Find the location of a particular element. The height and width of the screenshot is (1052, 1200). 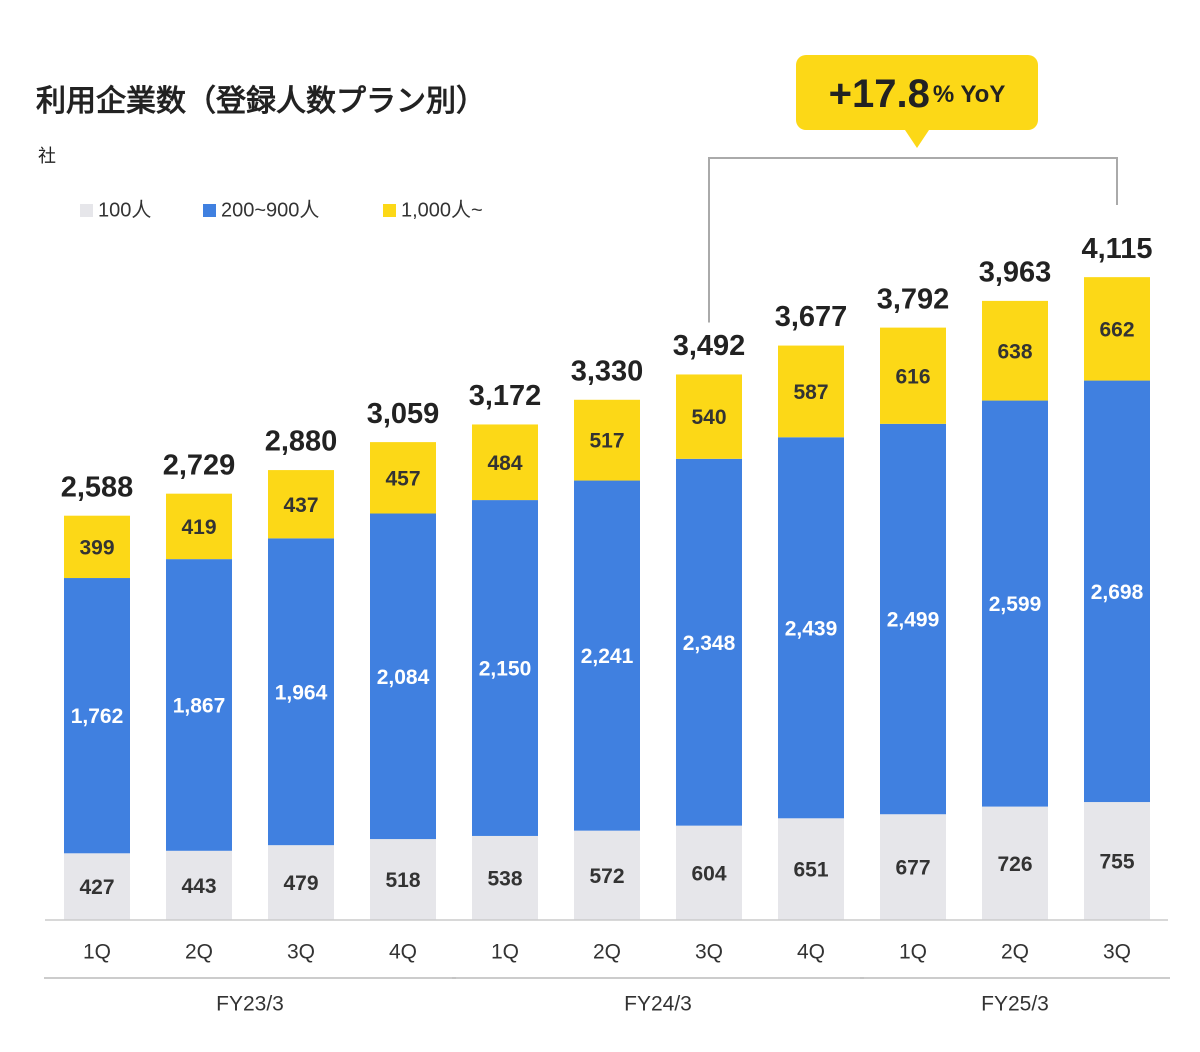

value-label: 662 is located at coordinates (1116, 329).